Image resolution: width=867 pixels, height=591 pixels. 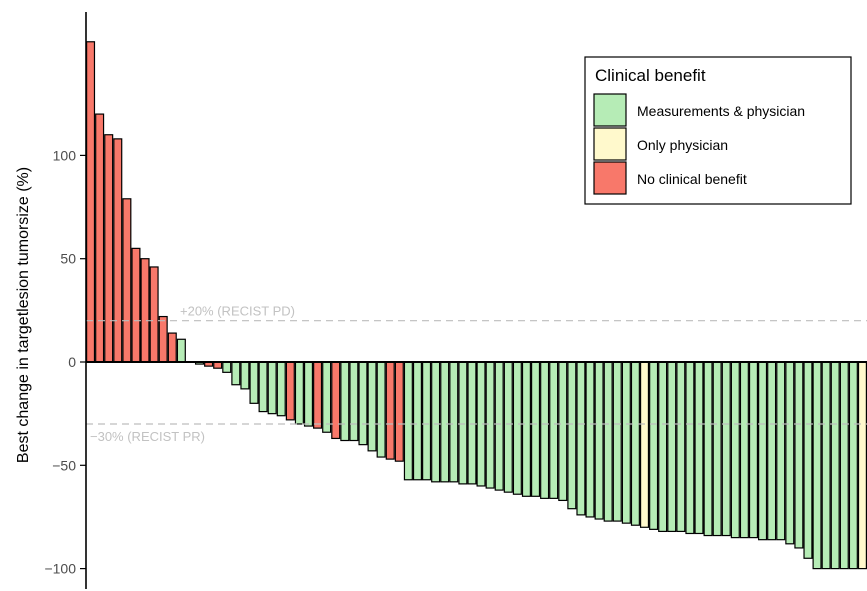 What do you see at coordinates (65, 362) in the screenshot?
I see `y-axis-ticks: −100 −50 0 50 100` at bounding box center [65, 362].